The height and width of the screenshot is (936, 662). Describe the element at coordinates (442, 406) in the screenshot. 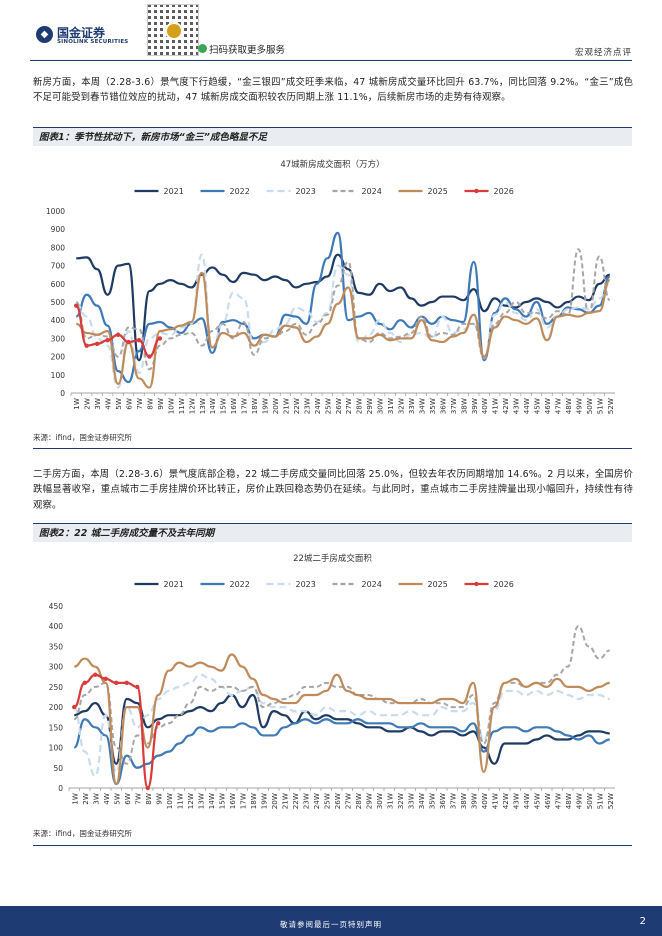

I see `x-tick-label: 36W` at that location.